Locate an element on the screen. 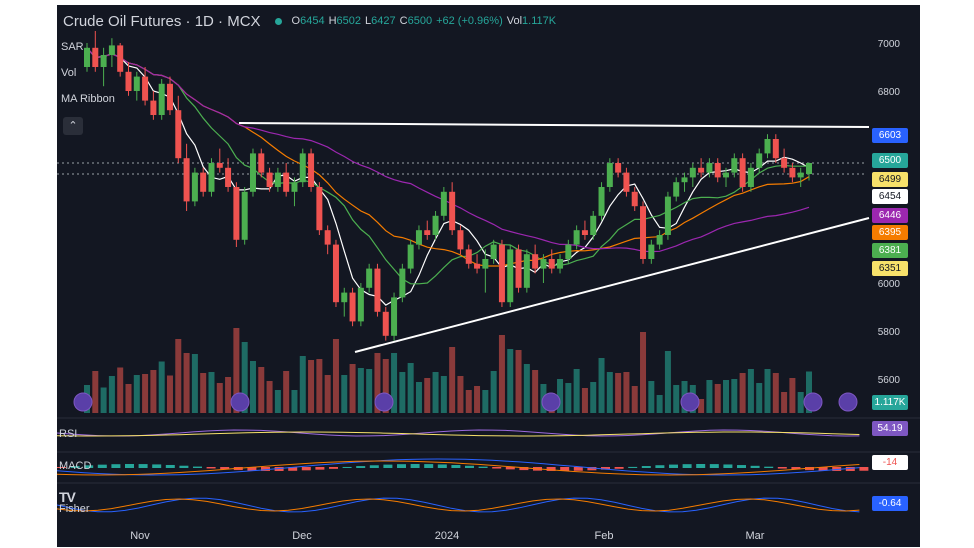 This screenshot has width=974, height=548. event-icons is located at coordinates (465, 402).